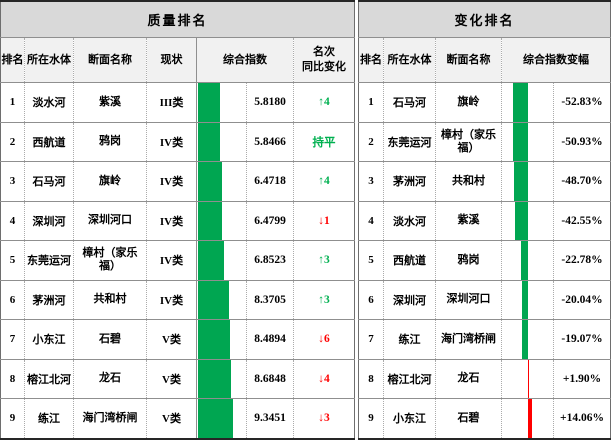 This screenshot has height=440, width=615. Describe the element at coordinates (12, 181) in the screenshot. I see `rank-cell: 3` at that location.